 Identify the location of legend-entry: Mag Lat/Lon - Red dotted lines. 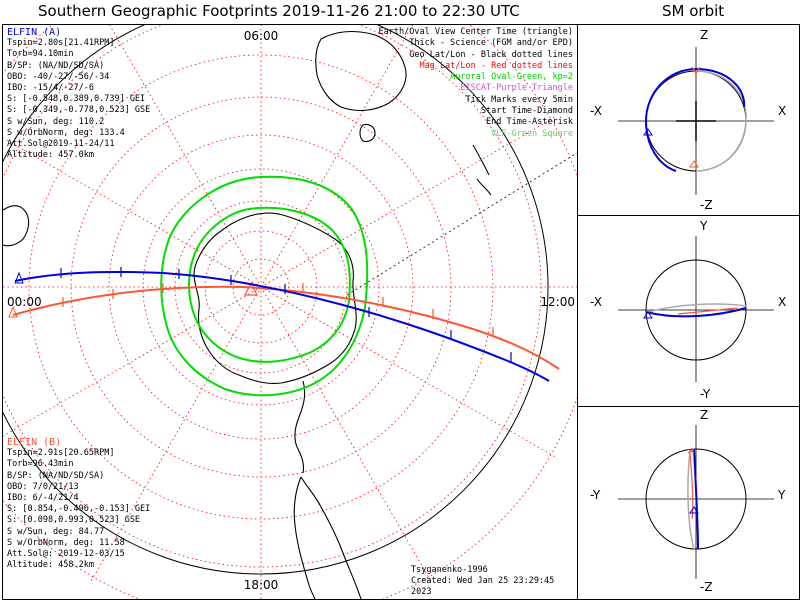
(496, 65).